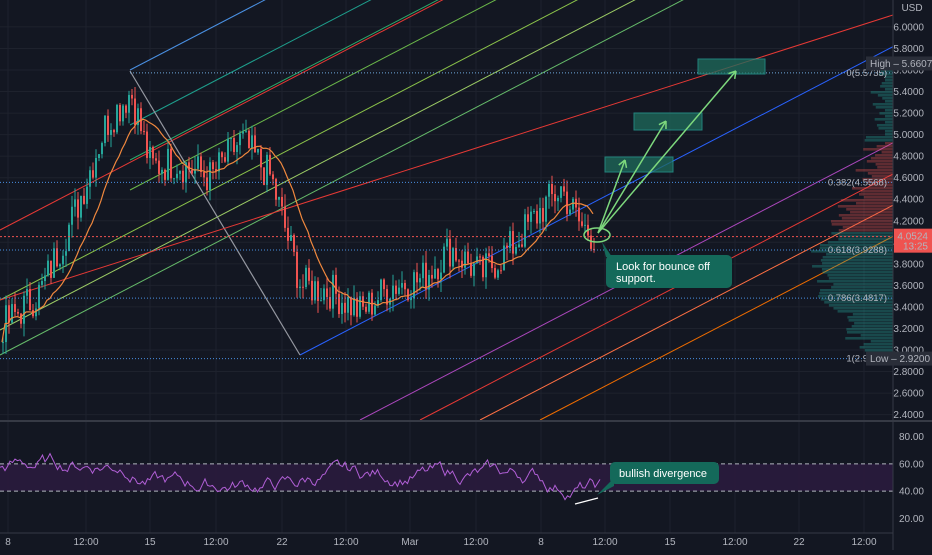  I want to click on time-tick-label: 8, so click(541, 542).